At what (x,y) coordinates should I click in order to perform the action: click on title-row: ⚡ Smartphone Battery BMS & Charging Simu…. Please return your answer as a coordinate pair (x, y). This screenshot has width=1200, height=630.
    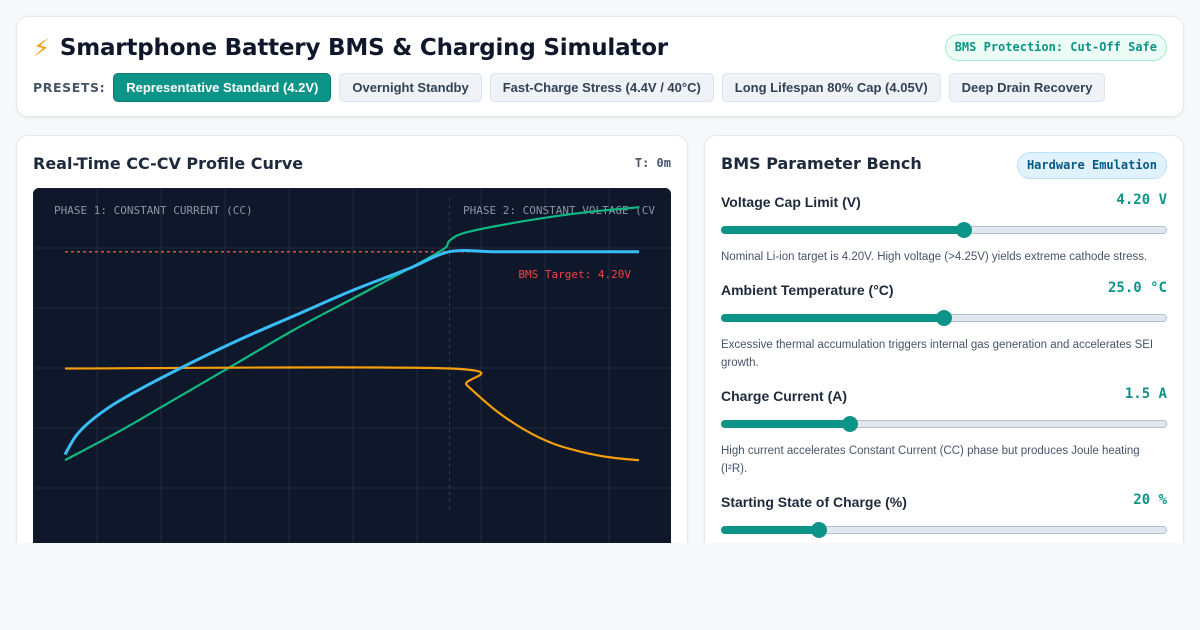
    Looking at the image, I should click on (350, 48).